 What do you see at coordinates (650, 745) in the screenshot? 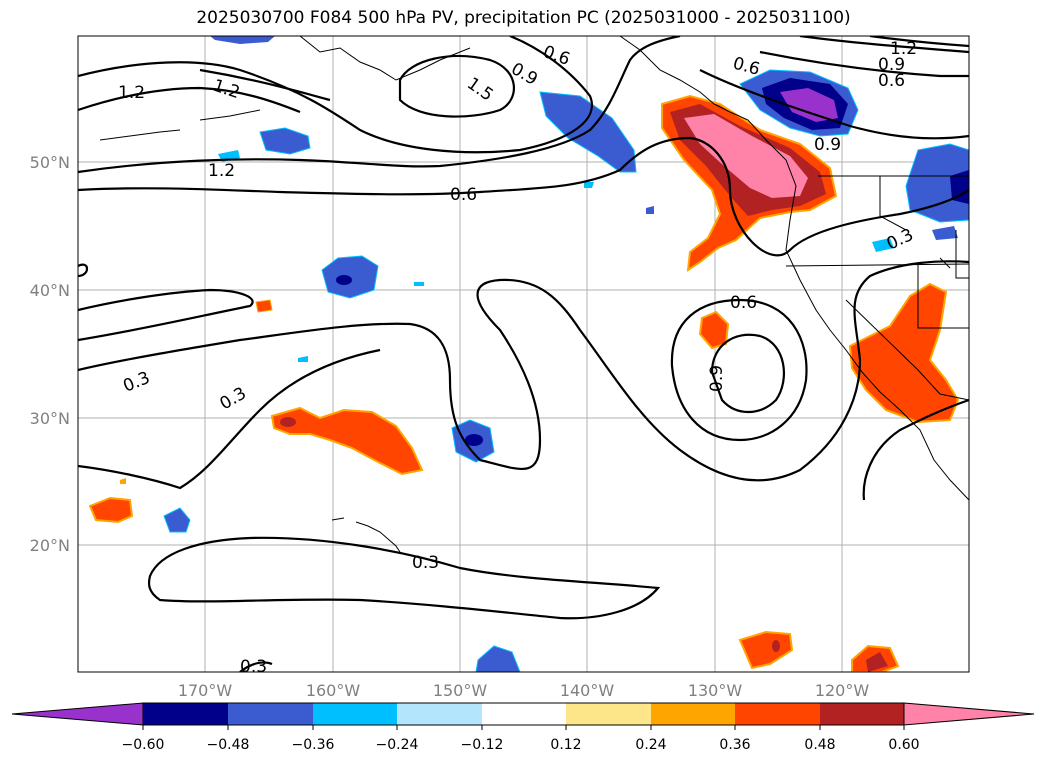
I see `colorbar-tick-label: 0.24` at bounding box center [650, 745].